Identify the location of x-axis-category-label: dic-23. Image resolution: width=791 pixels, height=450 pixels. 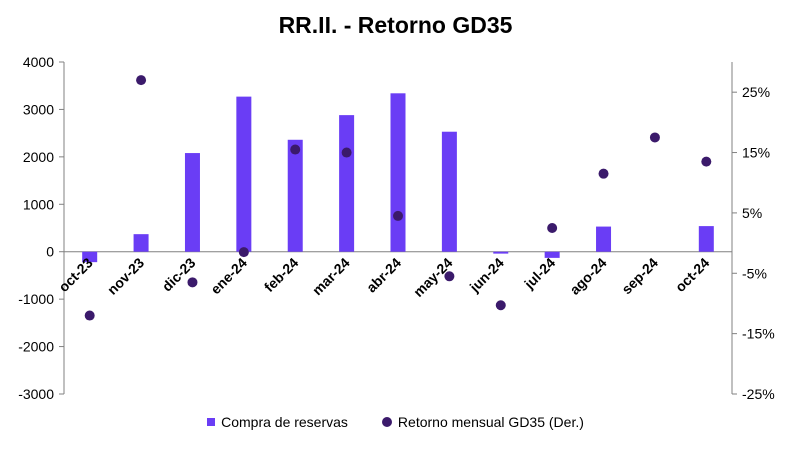
(179, 274).